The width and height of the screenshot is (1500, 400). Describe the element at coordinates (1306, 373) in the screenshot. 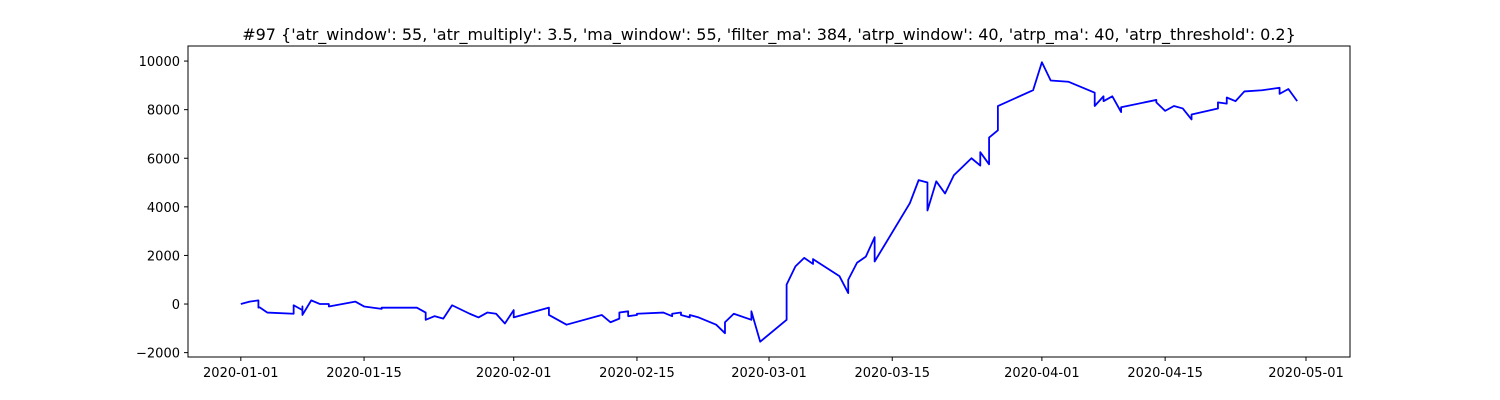

I see `x-tick-label: 2020-05-01` at that location.